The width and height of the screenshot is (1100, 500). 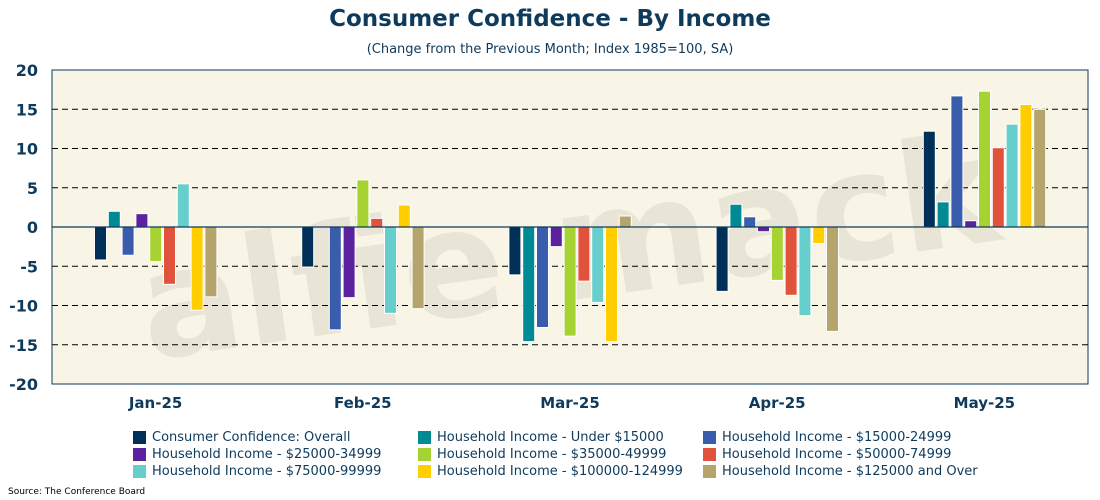 What do you see at coordinates (267, 471) in the screenshot?
I see `legend-label: Household Income - $75000-99999` at bounding box center [267, 471].